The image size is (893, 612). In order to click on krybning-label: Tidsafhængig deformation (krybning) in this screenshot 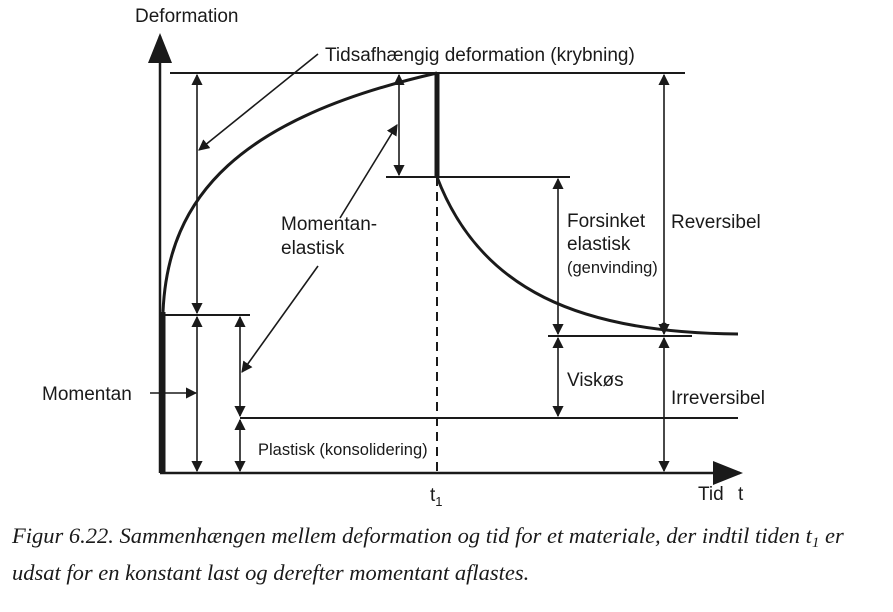, I will do `click(480, 55)`.